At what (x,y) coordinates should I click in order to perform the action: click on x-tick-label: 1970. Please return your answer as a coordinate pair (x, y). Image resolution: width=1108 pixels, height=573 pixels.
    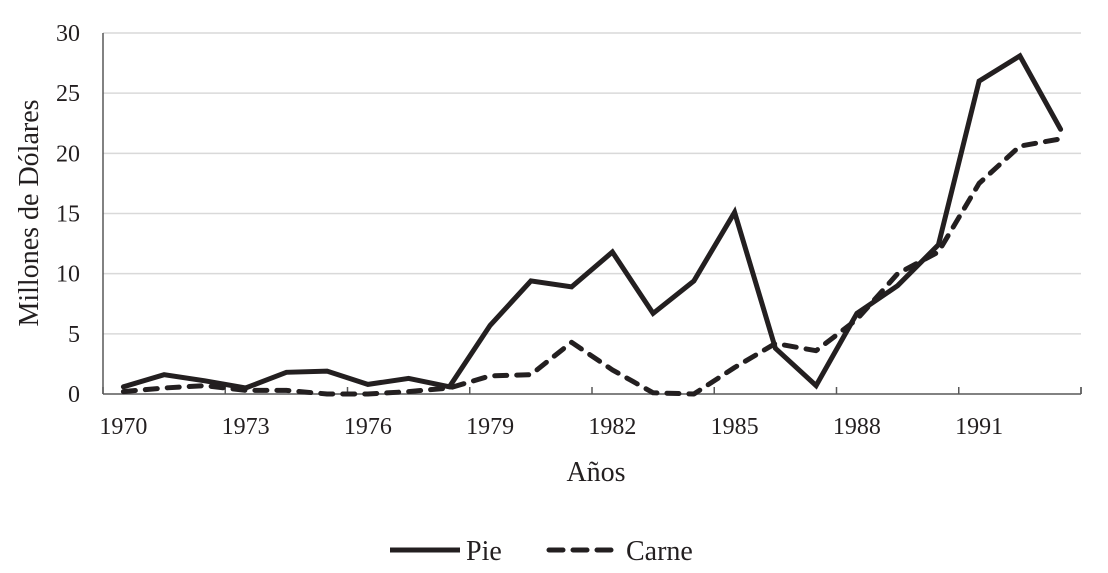
    Looking at the image, I should click on (123, 427).